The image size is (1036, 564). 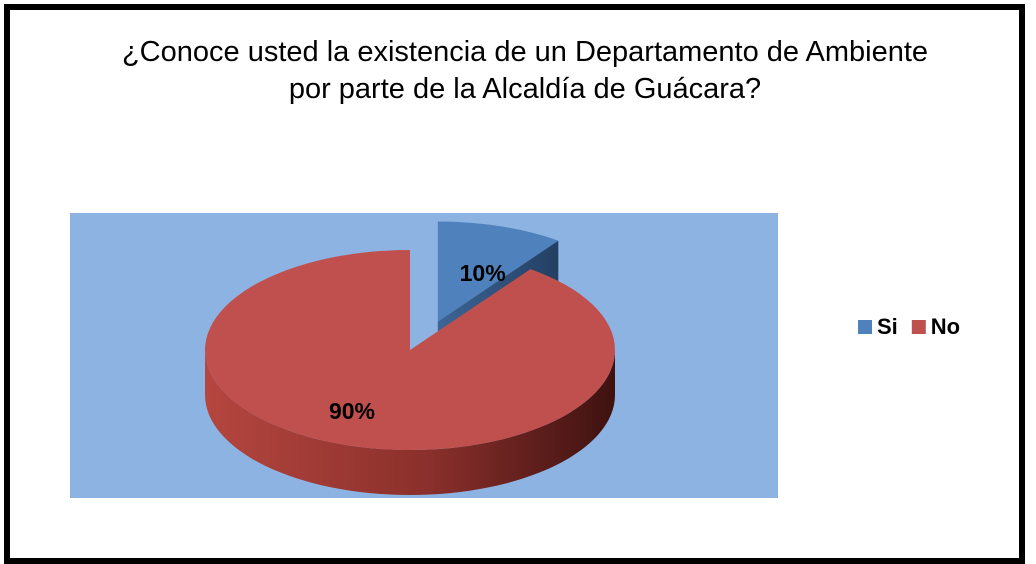 I want to click on data-label: 90%, so click(x=352, y=411).